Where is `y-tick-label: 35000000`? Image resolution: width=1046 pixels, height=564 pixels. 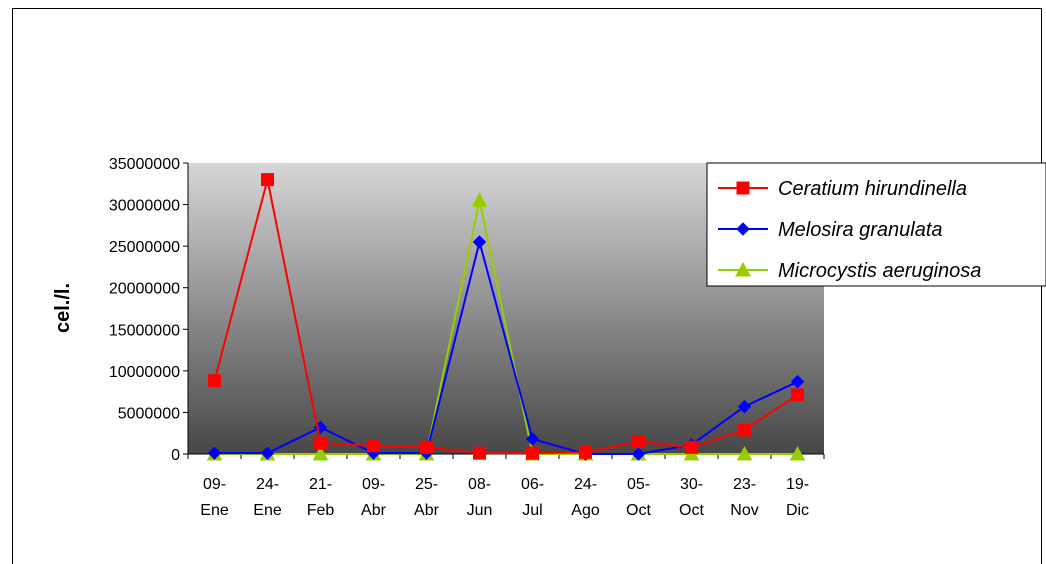
y-tick-label: 35000000 is located at coordinates (144, 164).